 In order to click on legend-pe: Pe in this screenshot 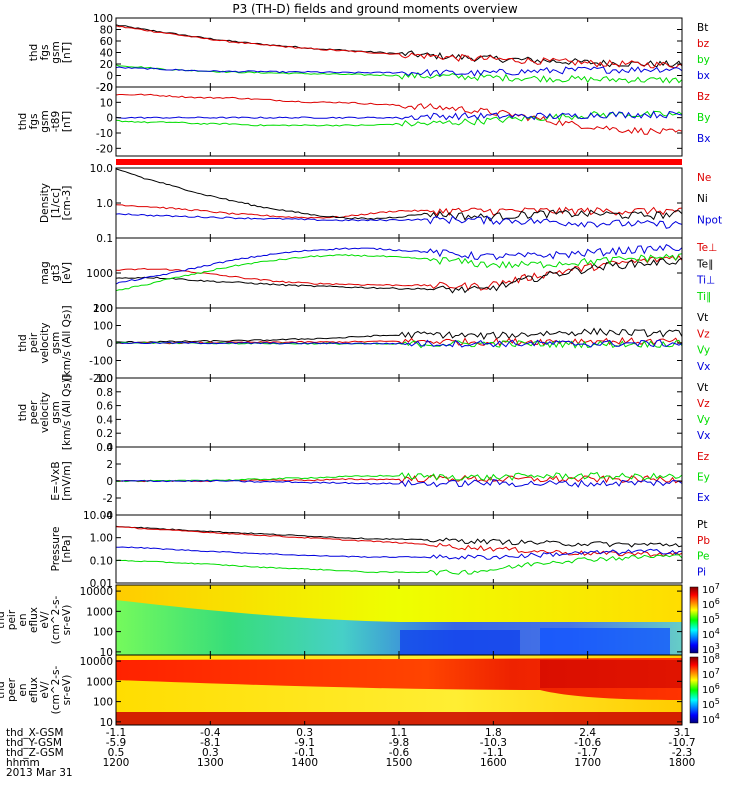, I will do `click(703, 557)`.